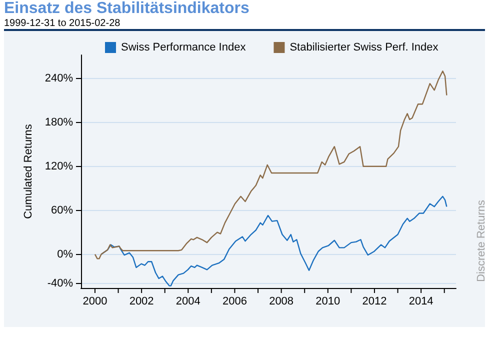 This screenshot has width=489, height=340. Describe the element at coordinates (95, 302) in the screenshot. I see `x-tick-label: 2000` at that location.